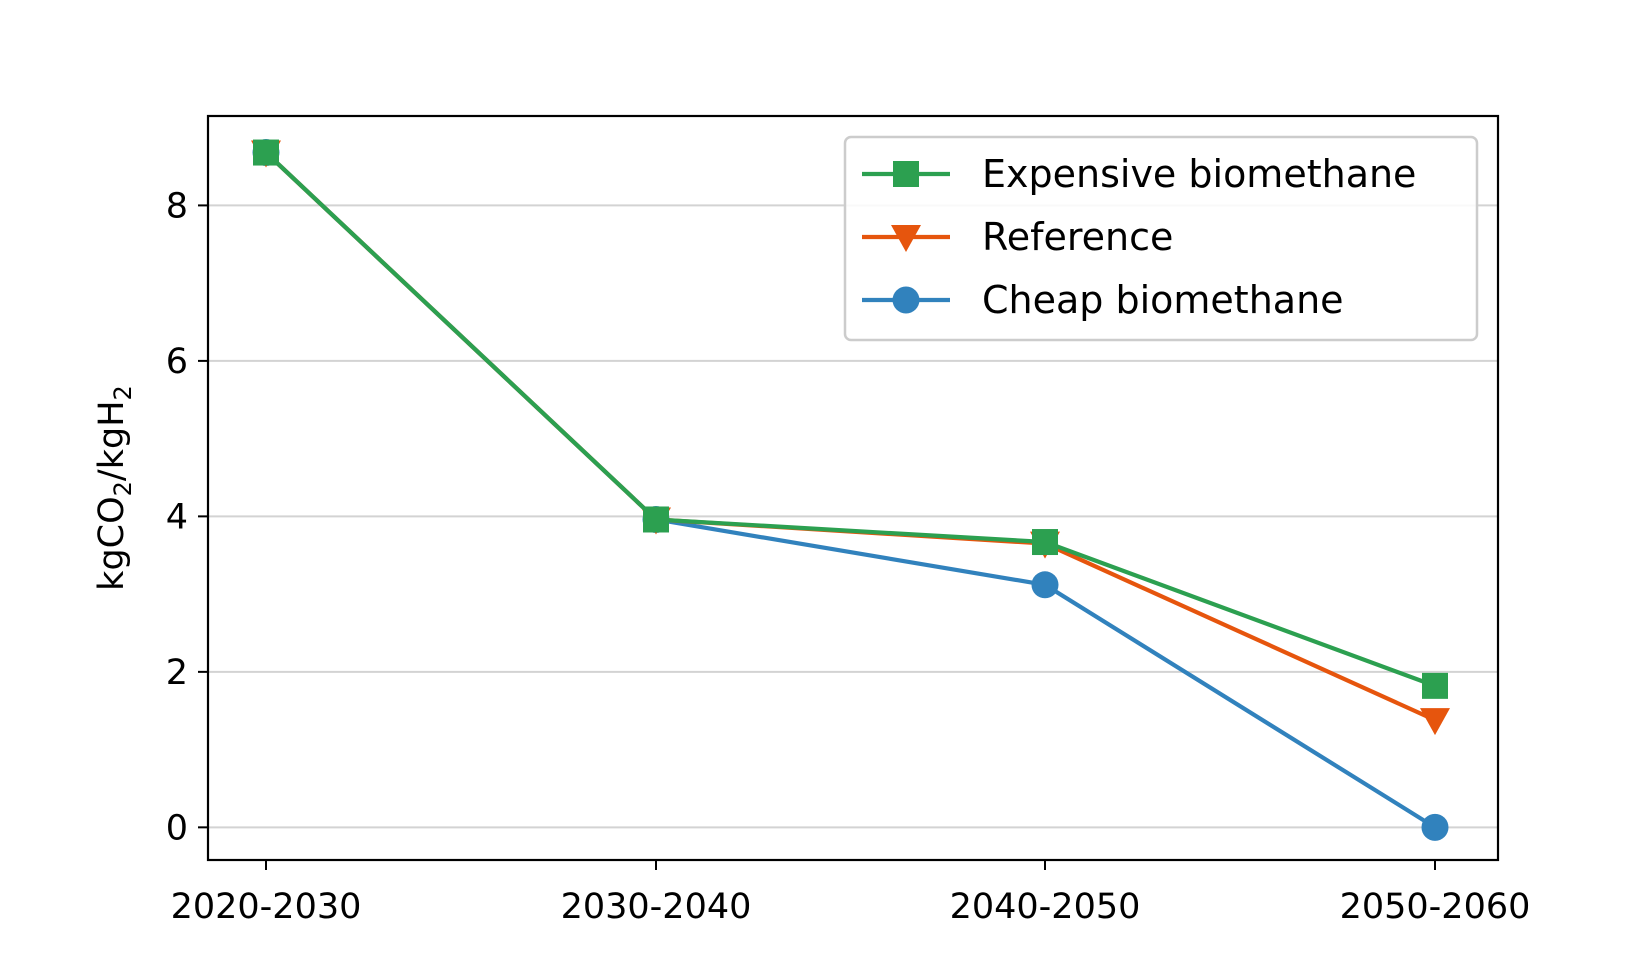  Describe the element at coordinates (123, 488) in the screenshot. I see `y-axis-label-sub-1: 2` at that location.